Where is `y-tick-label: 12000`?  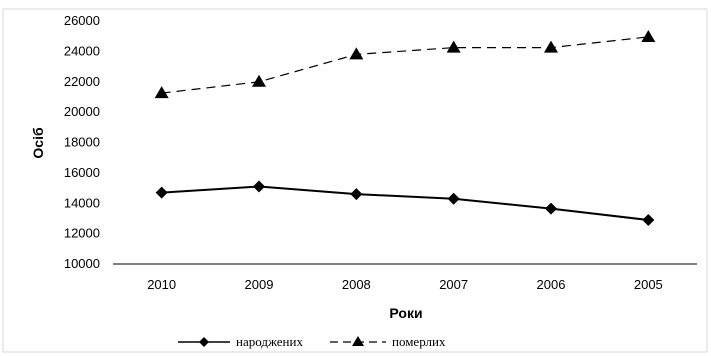
y-tick-label: 12000 is located at coordinates (82, 233).